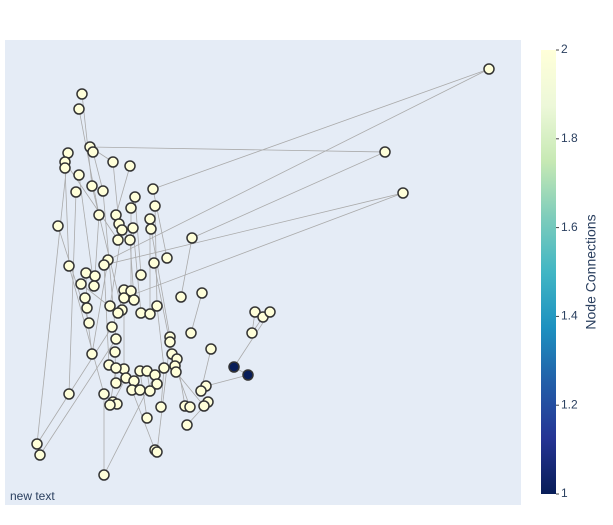 Image resolution: width=613 pixels, height=525 pixels. I want to click on colorbar-tick-label: 1, so click(564, 493).